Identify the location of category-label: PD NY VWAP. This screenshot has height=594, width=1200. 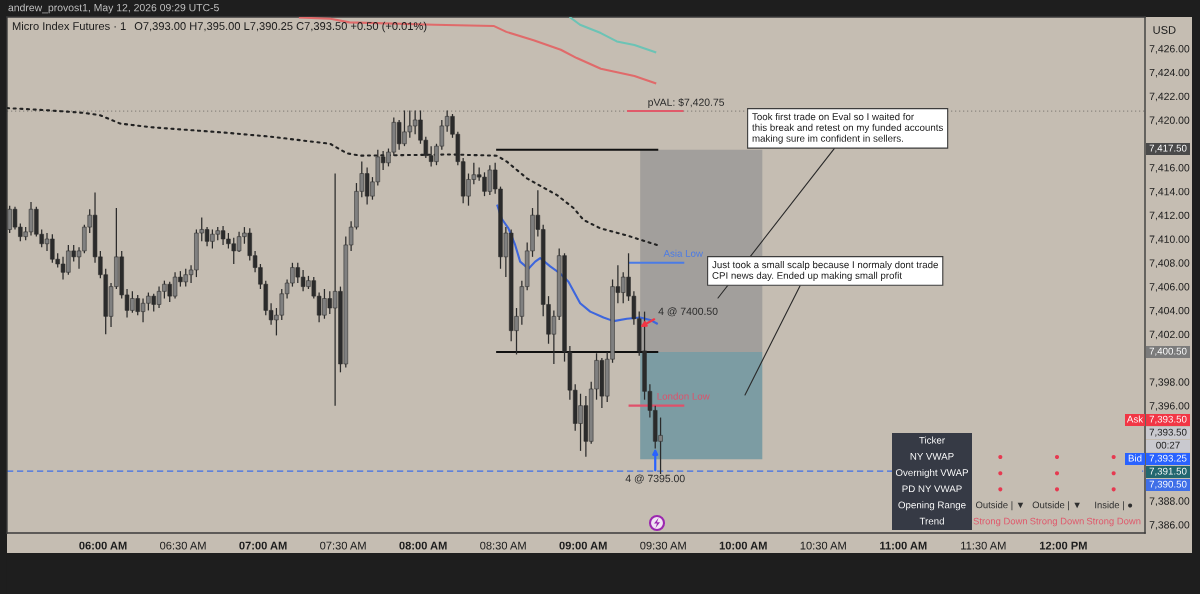
(932, 489).